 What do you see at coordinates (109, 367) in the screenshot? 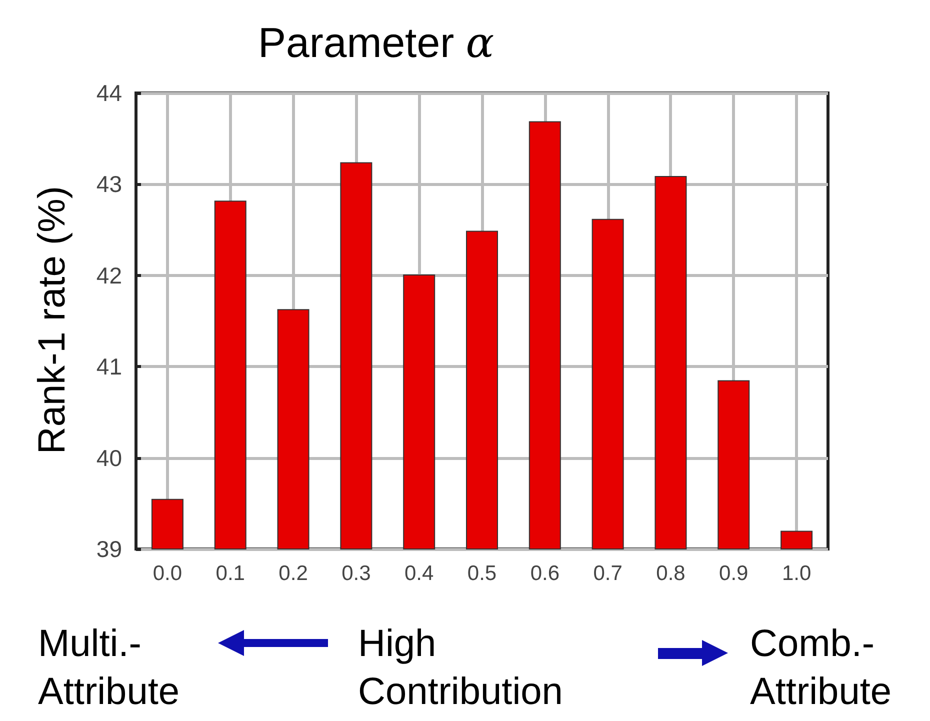
I see `y-tick-label: 41` at bounding box center [109, 367].